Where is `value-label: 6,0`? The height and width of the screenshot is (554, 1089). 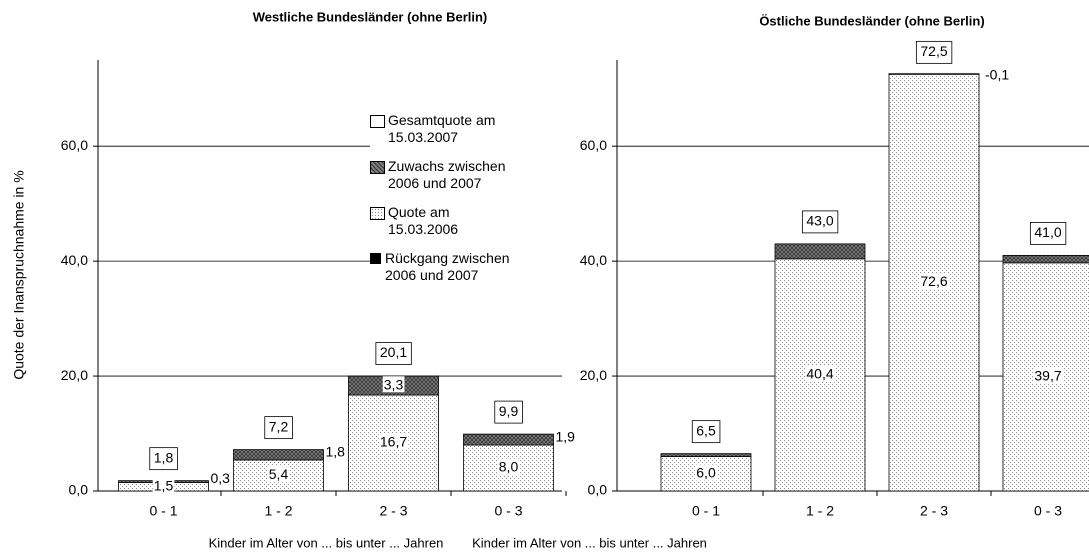
value-label: 6,0 is located at coordinates (706, 472).